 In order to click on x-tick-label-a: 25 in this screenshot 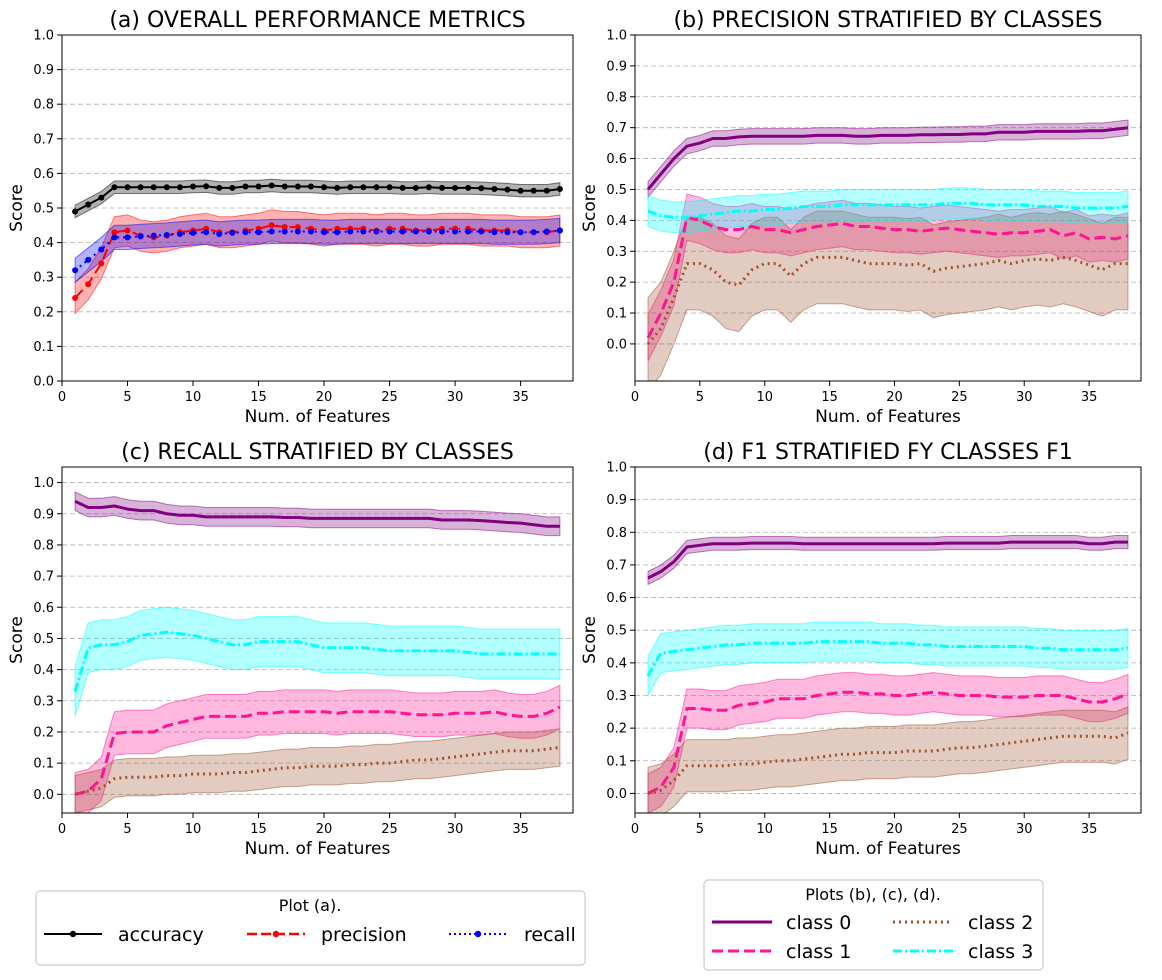, I will do `click(389, 397)`.